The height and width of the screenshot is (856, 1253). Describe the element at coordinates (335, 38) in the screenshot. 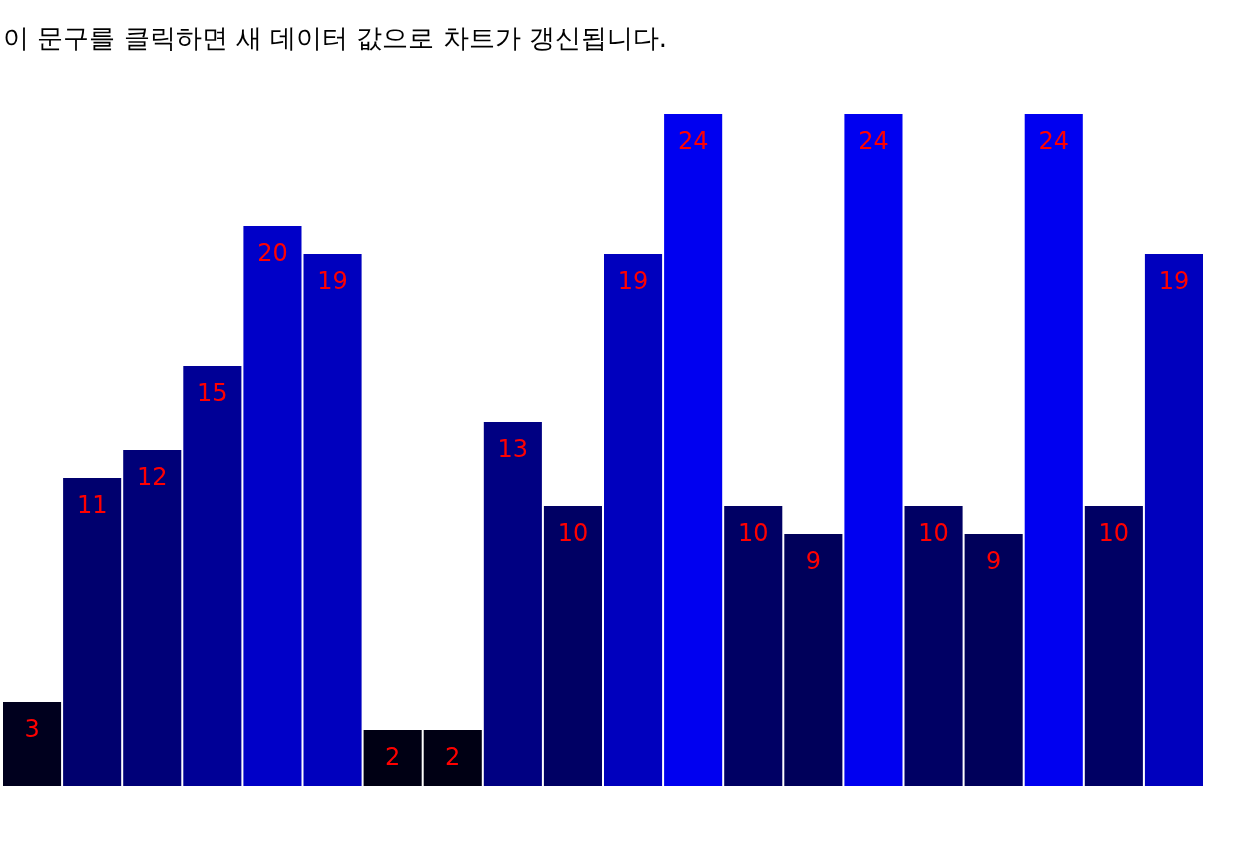

I see `chart-title: 이 문구를 클릭하면 새 데이터 값으로 차트가 갱신됩니다.` at that location.